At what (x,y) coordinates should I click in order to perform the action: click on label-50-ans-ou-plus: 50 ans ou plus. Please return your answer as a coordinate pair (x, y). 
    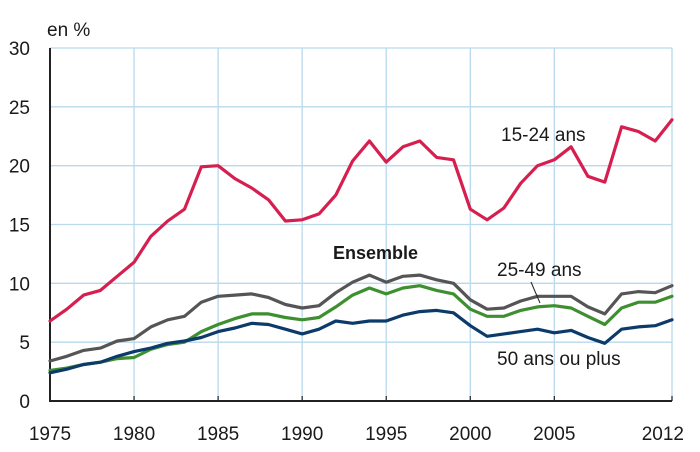
    Looking at the image, I should click on (559, 359).